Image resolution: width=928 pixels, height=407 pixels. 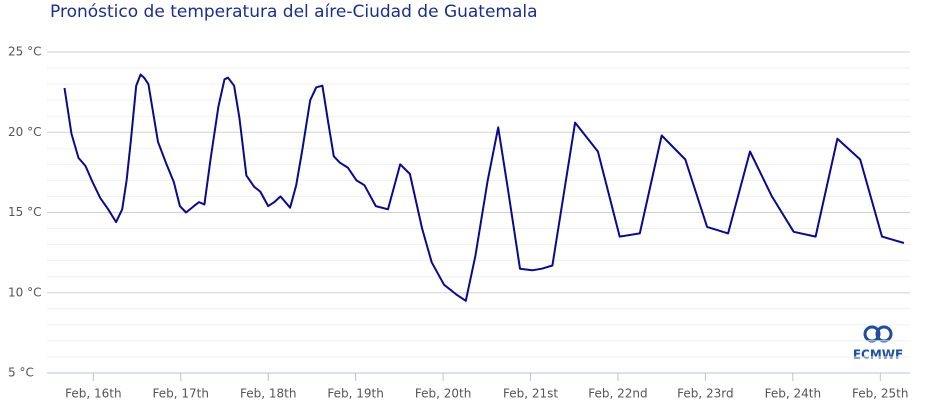 I want to click on x-tick-label: Feb, 25th, so click(x=880, y=394).